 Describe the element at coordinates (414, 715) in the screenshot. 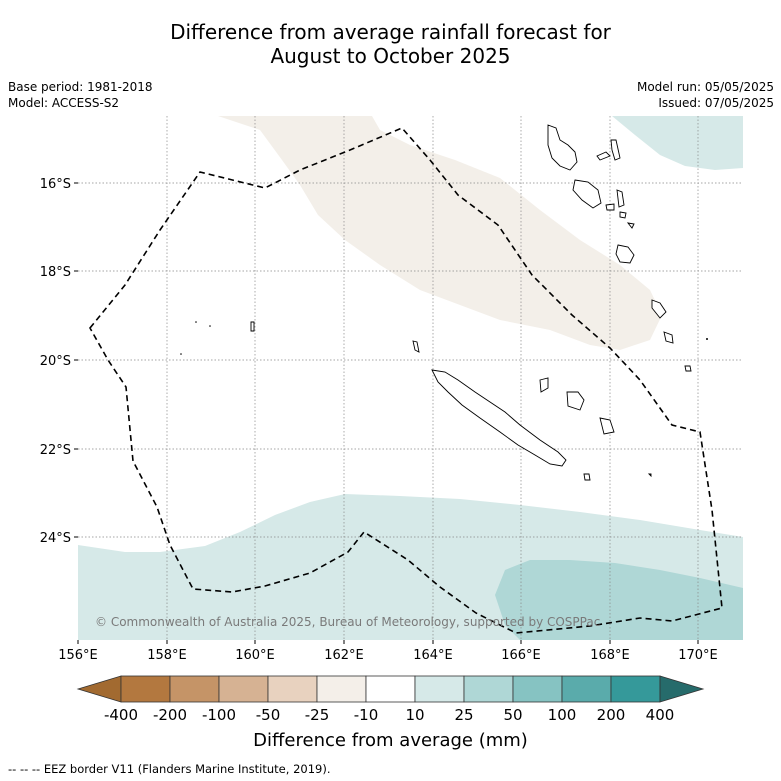

I see `colorbar-tick-label: 10` at that location.